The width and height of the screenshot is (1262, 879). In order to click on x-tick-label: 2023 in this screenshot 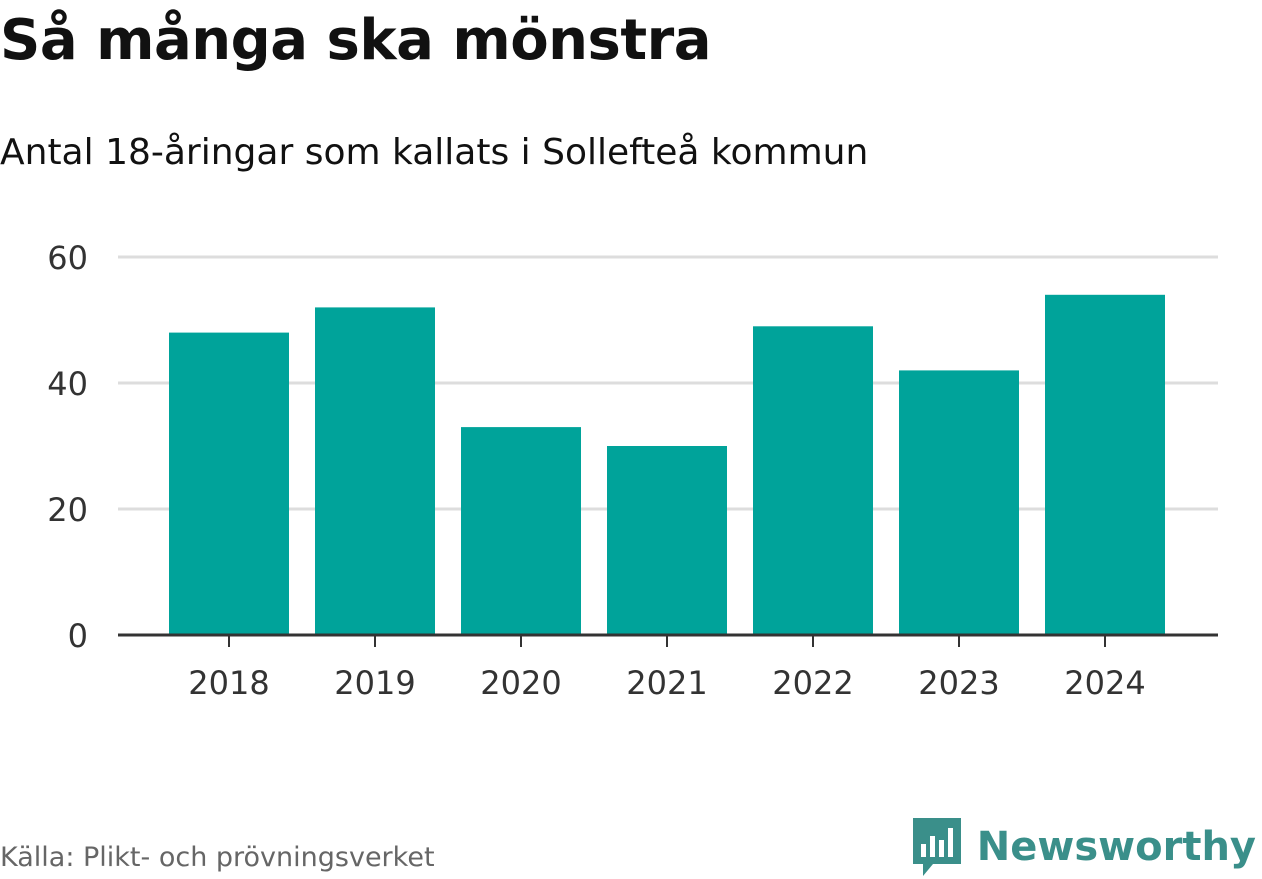, I will do `click(958, 683)`.